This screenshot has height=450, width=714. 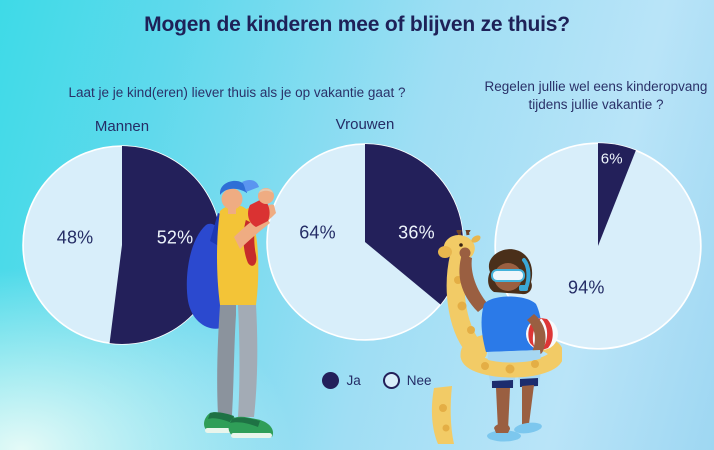 What do you see at coordinates (416, 232) in the screenshot?
I see `pie-label-ja: 36%` at bounding box center [416, 232].